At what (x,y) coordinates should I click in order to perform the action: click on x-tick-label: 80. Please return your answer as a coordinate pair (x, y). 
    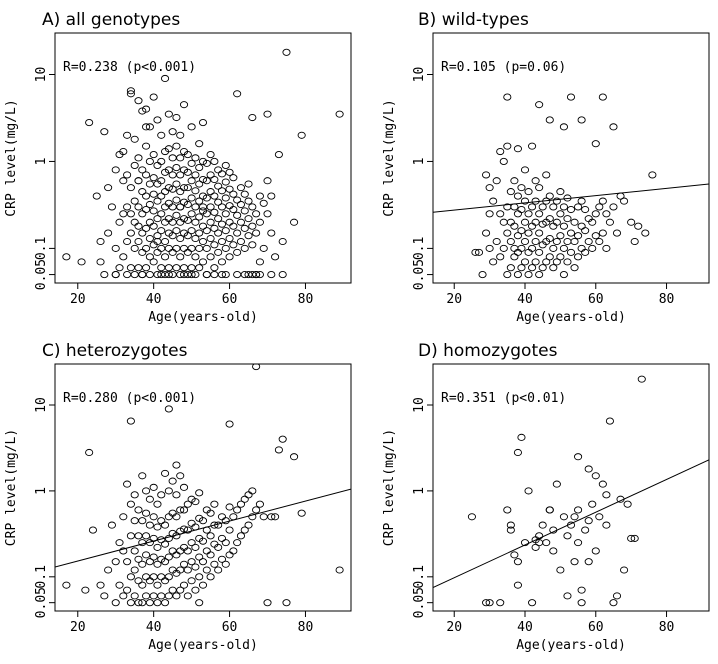
    Looking at the image, I should click on (306, 299).